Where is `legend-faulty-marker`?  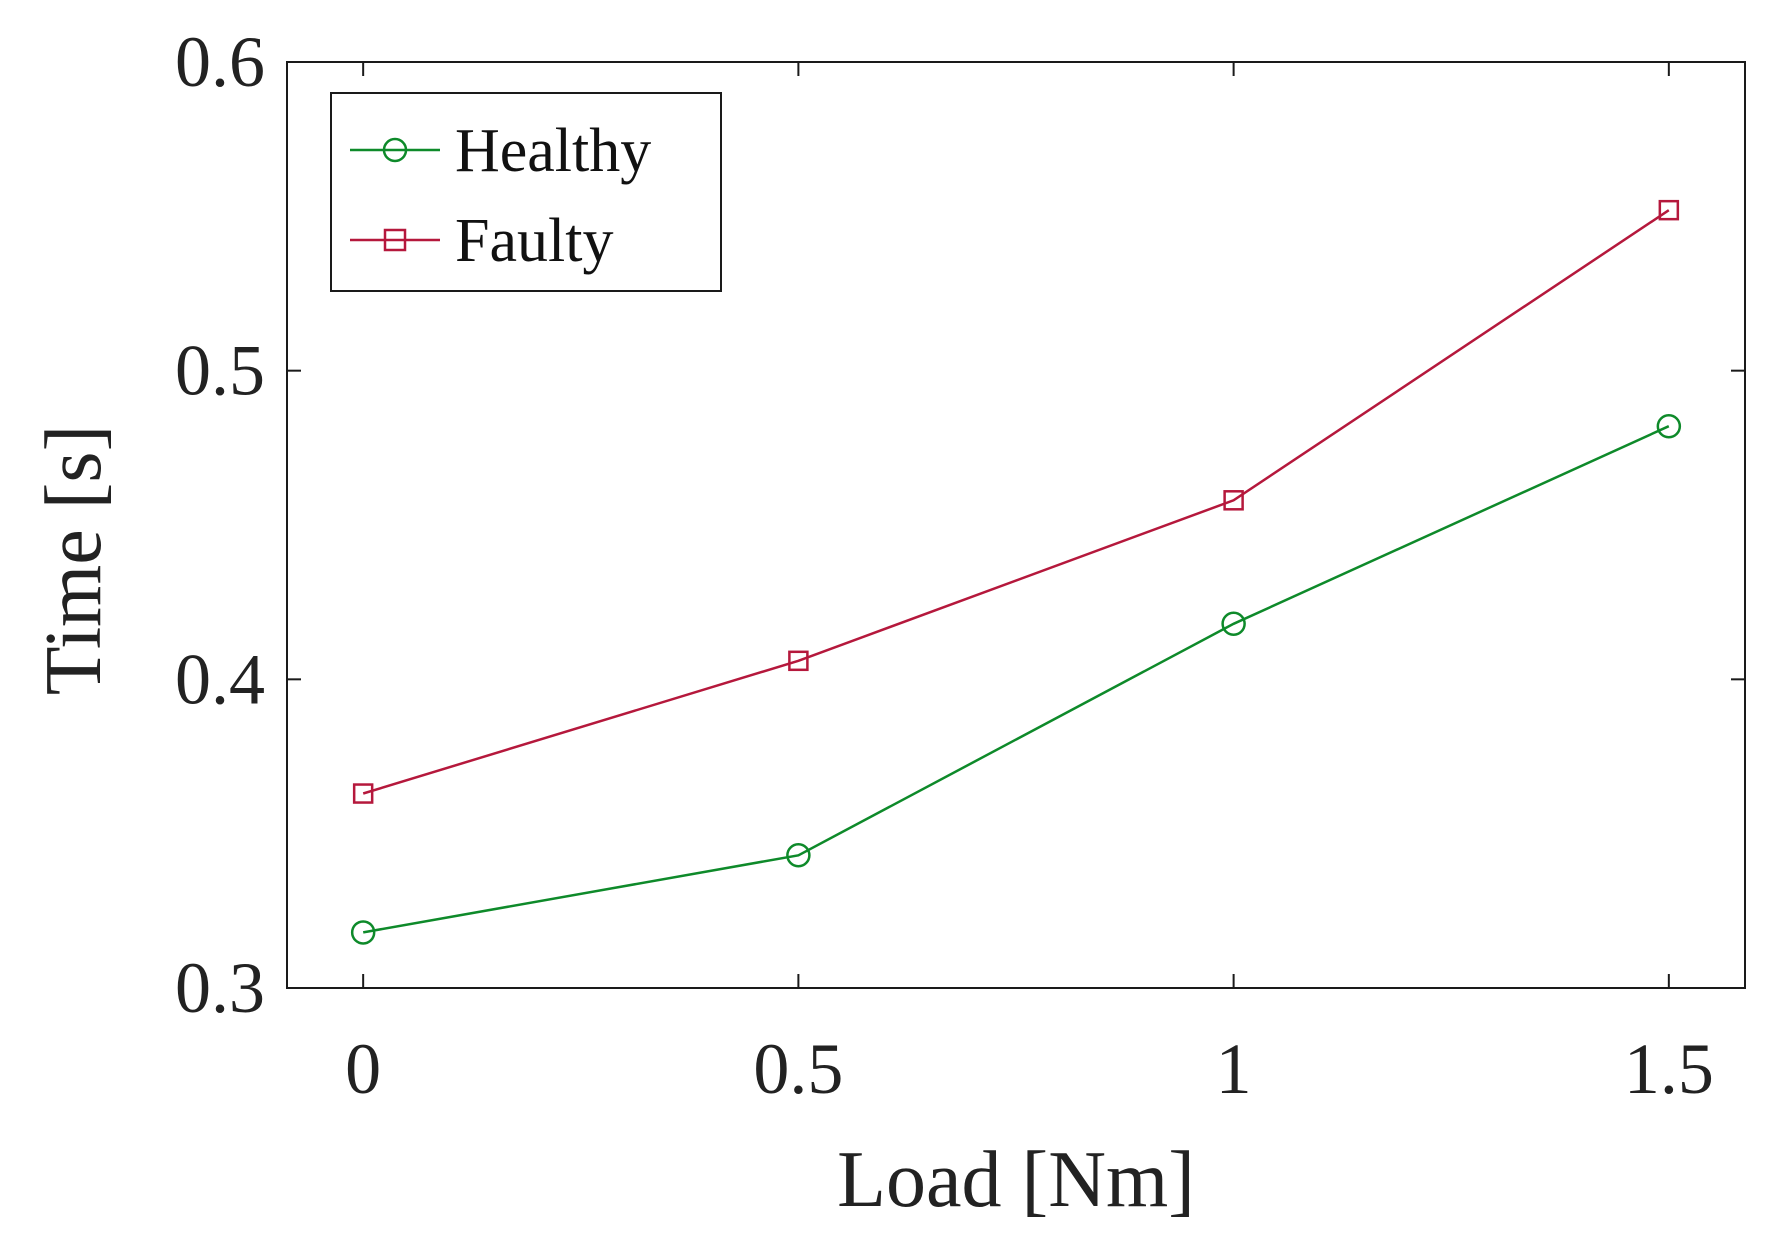
legend-faulty-marker is located at coordinates (395, 240).